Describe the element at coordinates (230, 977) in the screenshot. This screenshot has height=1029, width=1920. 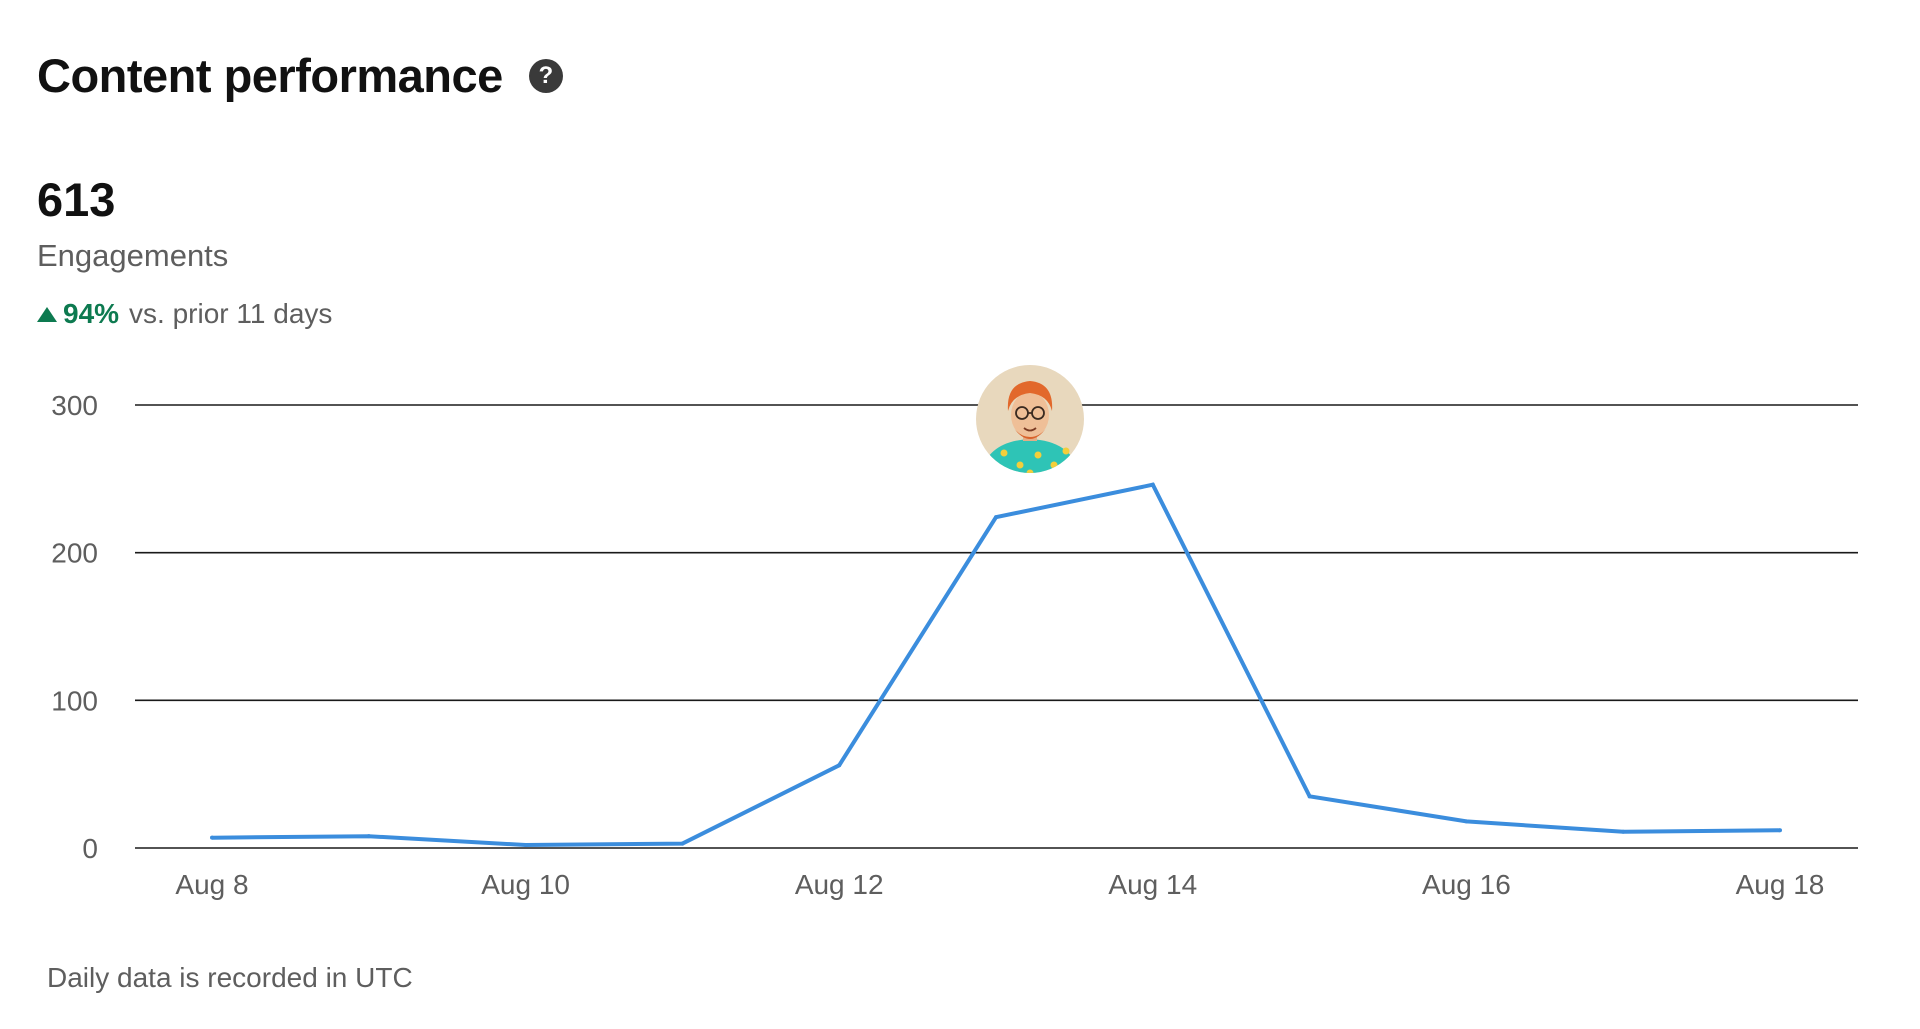
I see `footnote: Daily data is recorded in UTC` at that location.